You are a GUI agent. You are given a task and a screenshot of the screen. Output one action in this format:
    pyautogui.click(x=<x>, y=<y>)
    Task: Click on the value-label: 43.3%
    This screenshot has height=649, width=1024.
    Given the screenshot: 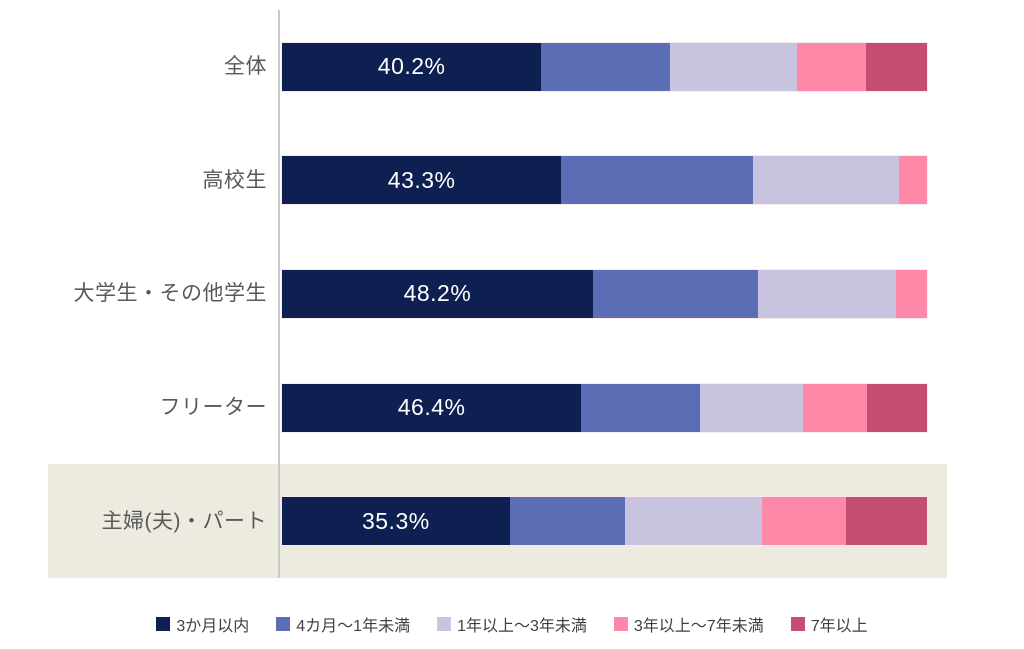 What is the action you would take?
    pyautogui.click(x=421, y=179)
    